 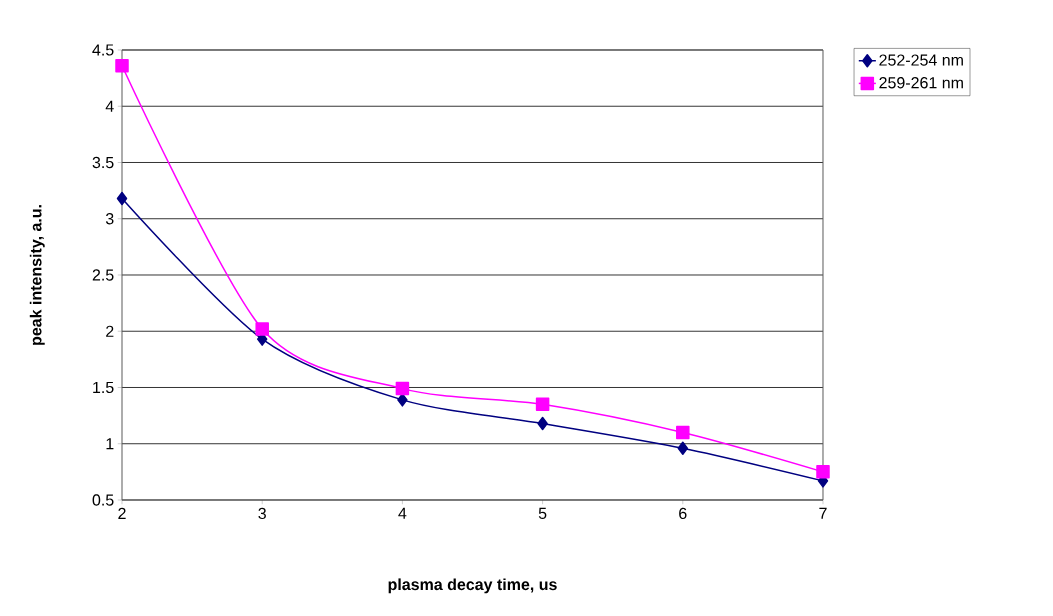 I want to click on y-axis-title: peak intensity, a.u., so click(x=37, y=275).